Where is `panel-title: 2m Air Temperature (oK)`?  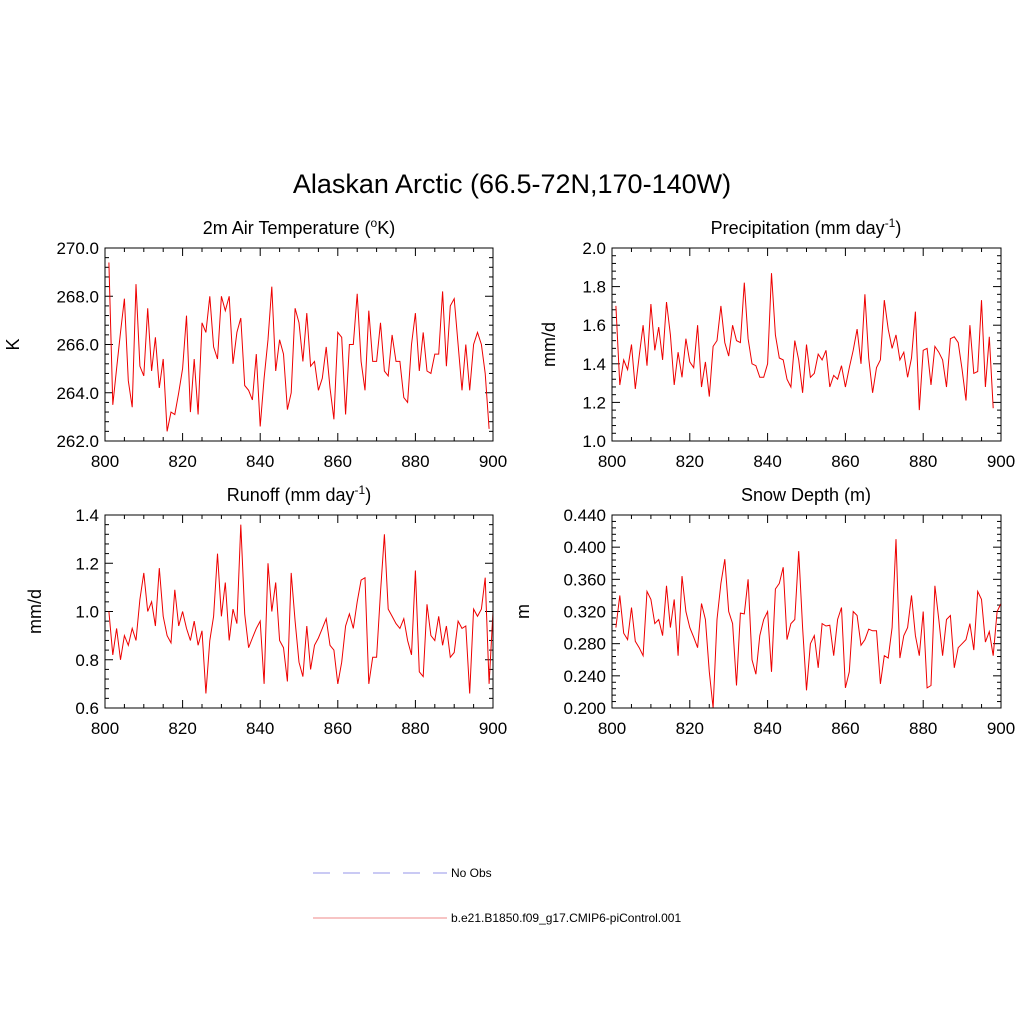 panel-title: 2m Air Temperature (oK) is located at coordinates (299, 227).